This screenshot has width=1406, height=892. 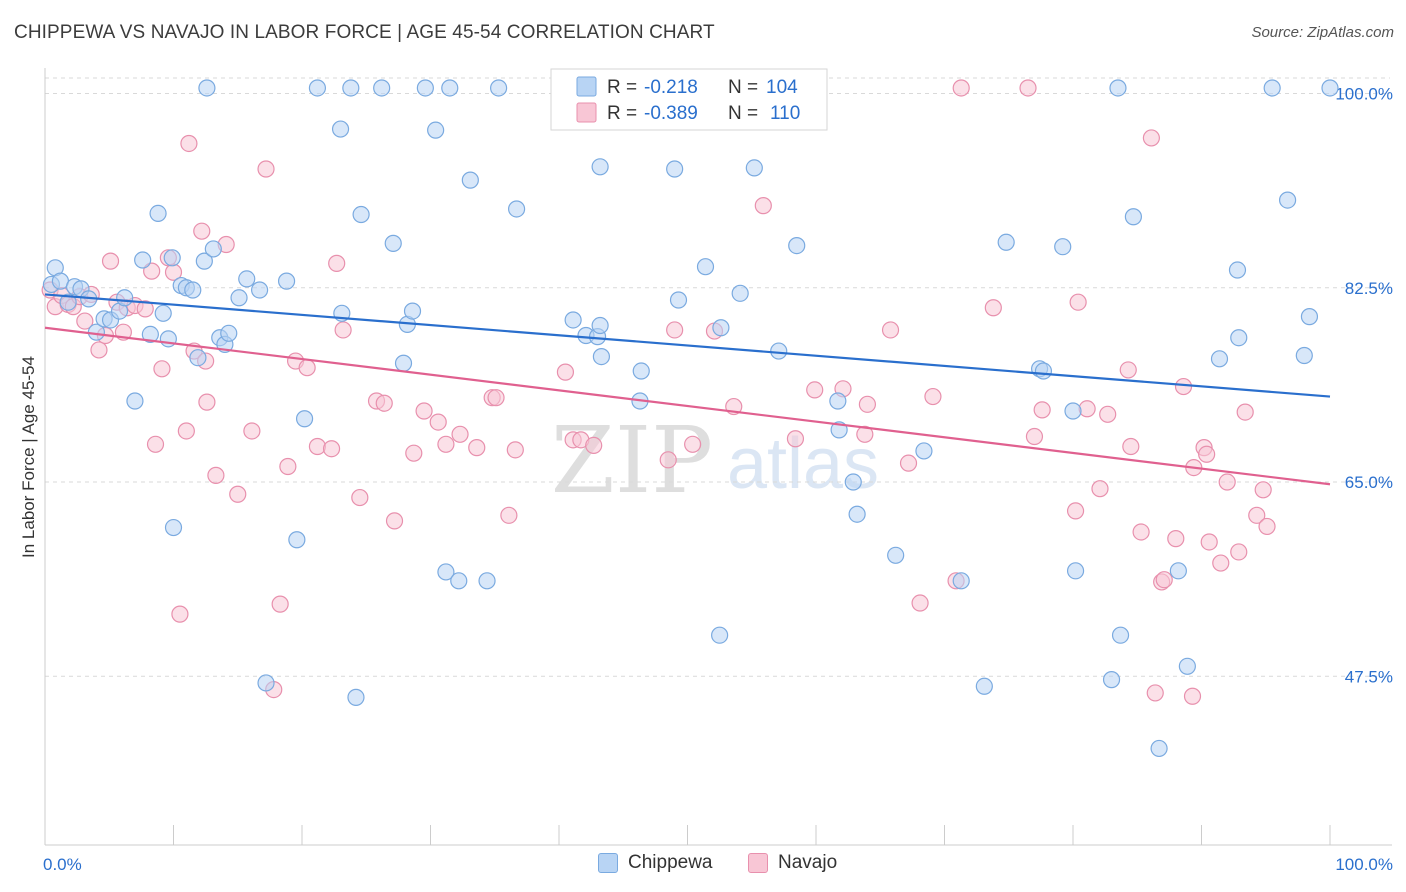 What do you see at coordinates (608, 863) in the screenshot?
I see `legend-swatch-chippewa` at bounding box center [608, 863].